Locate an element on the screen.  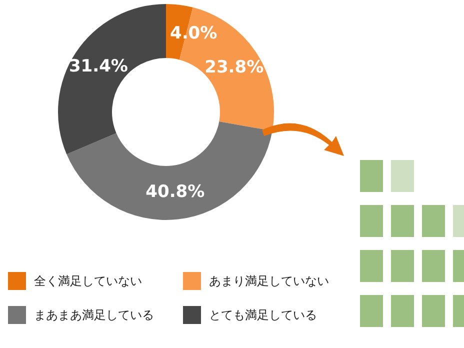
legend-label: あまり満足していない is located at coordinates (269, 281).